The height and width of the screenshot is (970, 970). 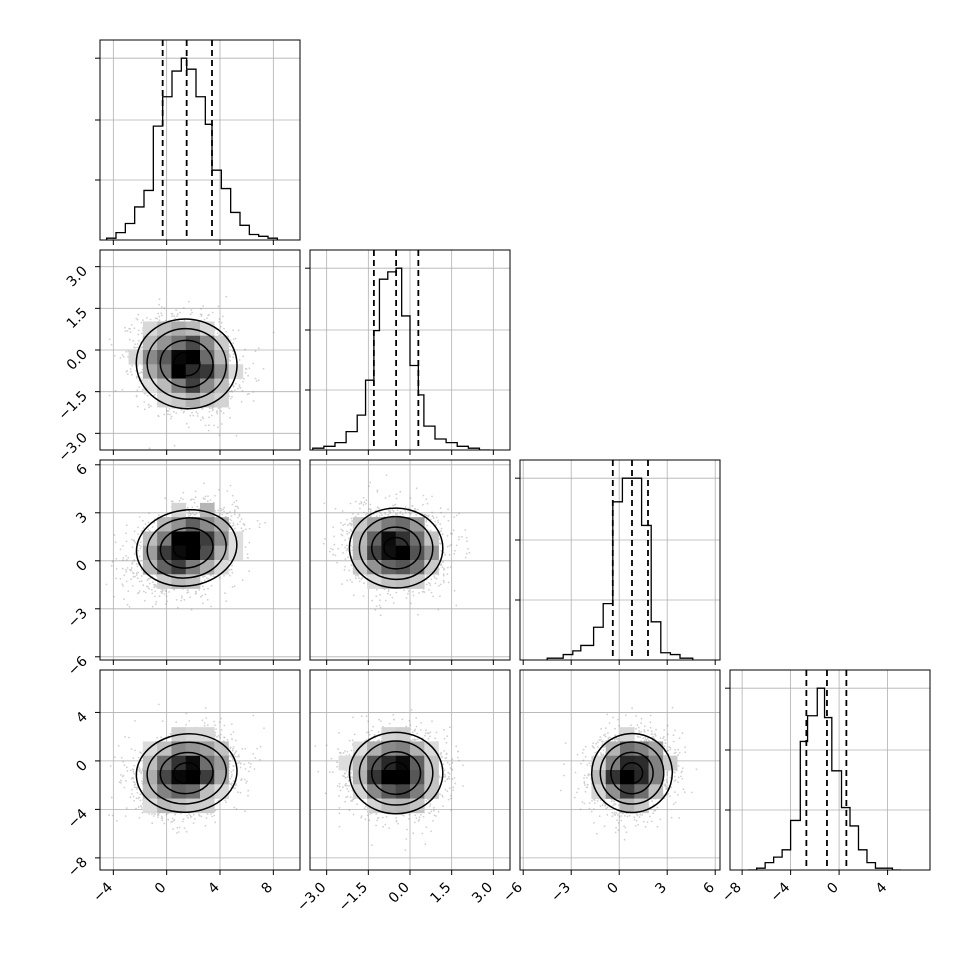 What do you see at coordinates (82, 566) in the screenshot?
I see `y-tick-label: 0` at bounding box center [82, 566].